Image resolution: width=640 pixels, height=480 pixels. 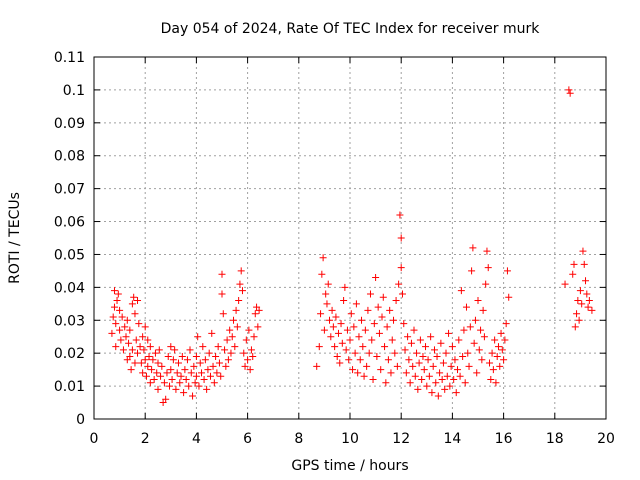 What do you see at coordinates (452, 439) in the screenshot?
I see `x-tick-label: 14` at bounding box center [452, 439].